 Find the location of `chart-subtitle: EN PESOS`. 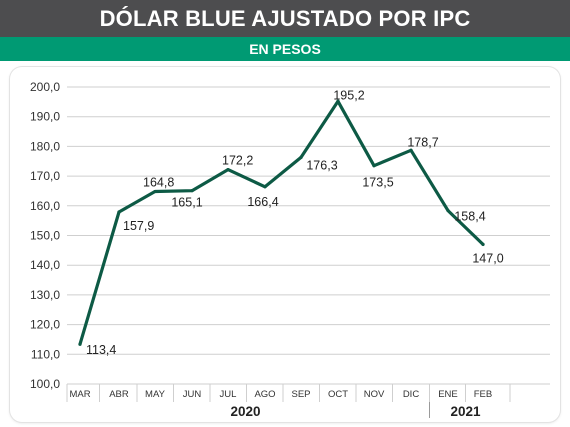

chart-subtitle: EN PESOS is located at coordinates (285, 49).